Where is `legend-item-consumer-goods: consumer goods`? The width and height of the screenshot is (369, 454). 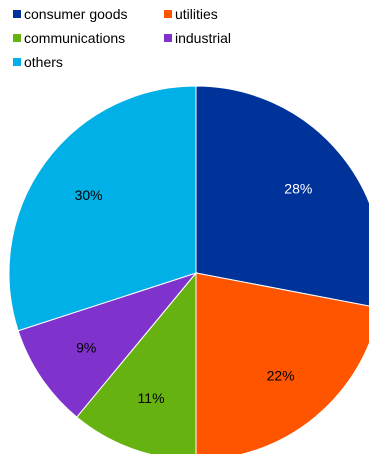 legend-item-consumer-goods: consumer goods is located at coordinates (70, 14).